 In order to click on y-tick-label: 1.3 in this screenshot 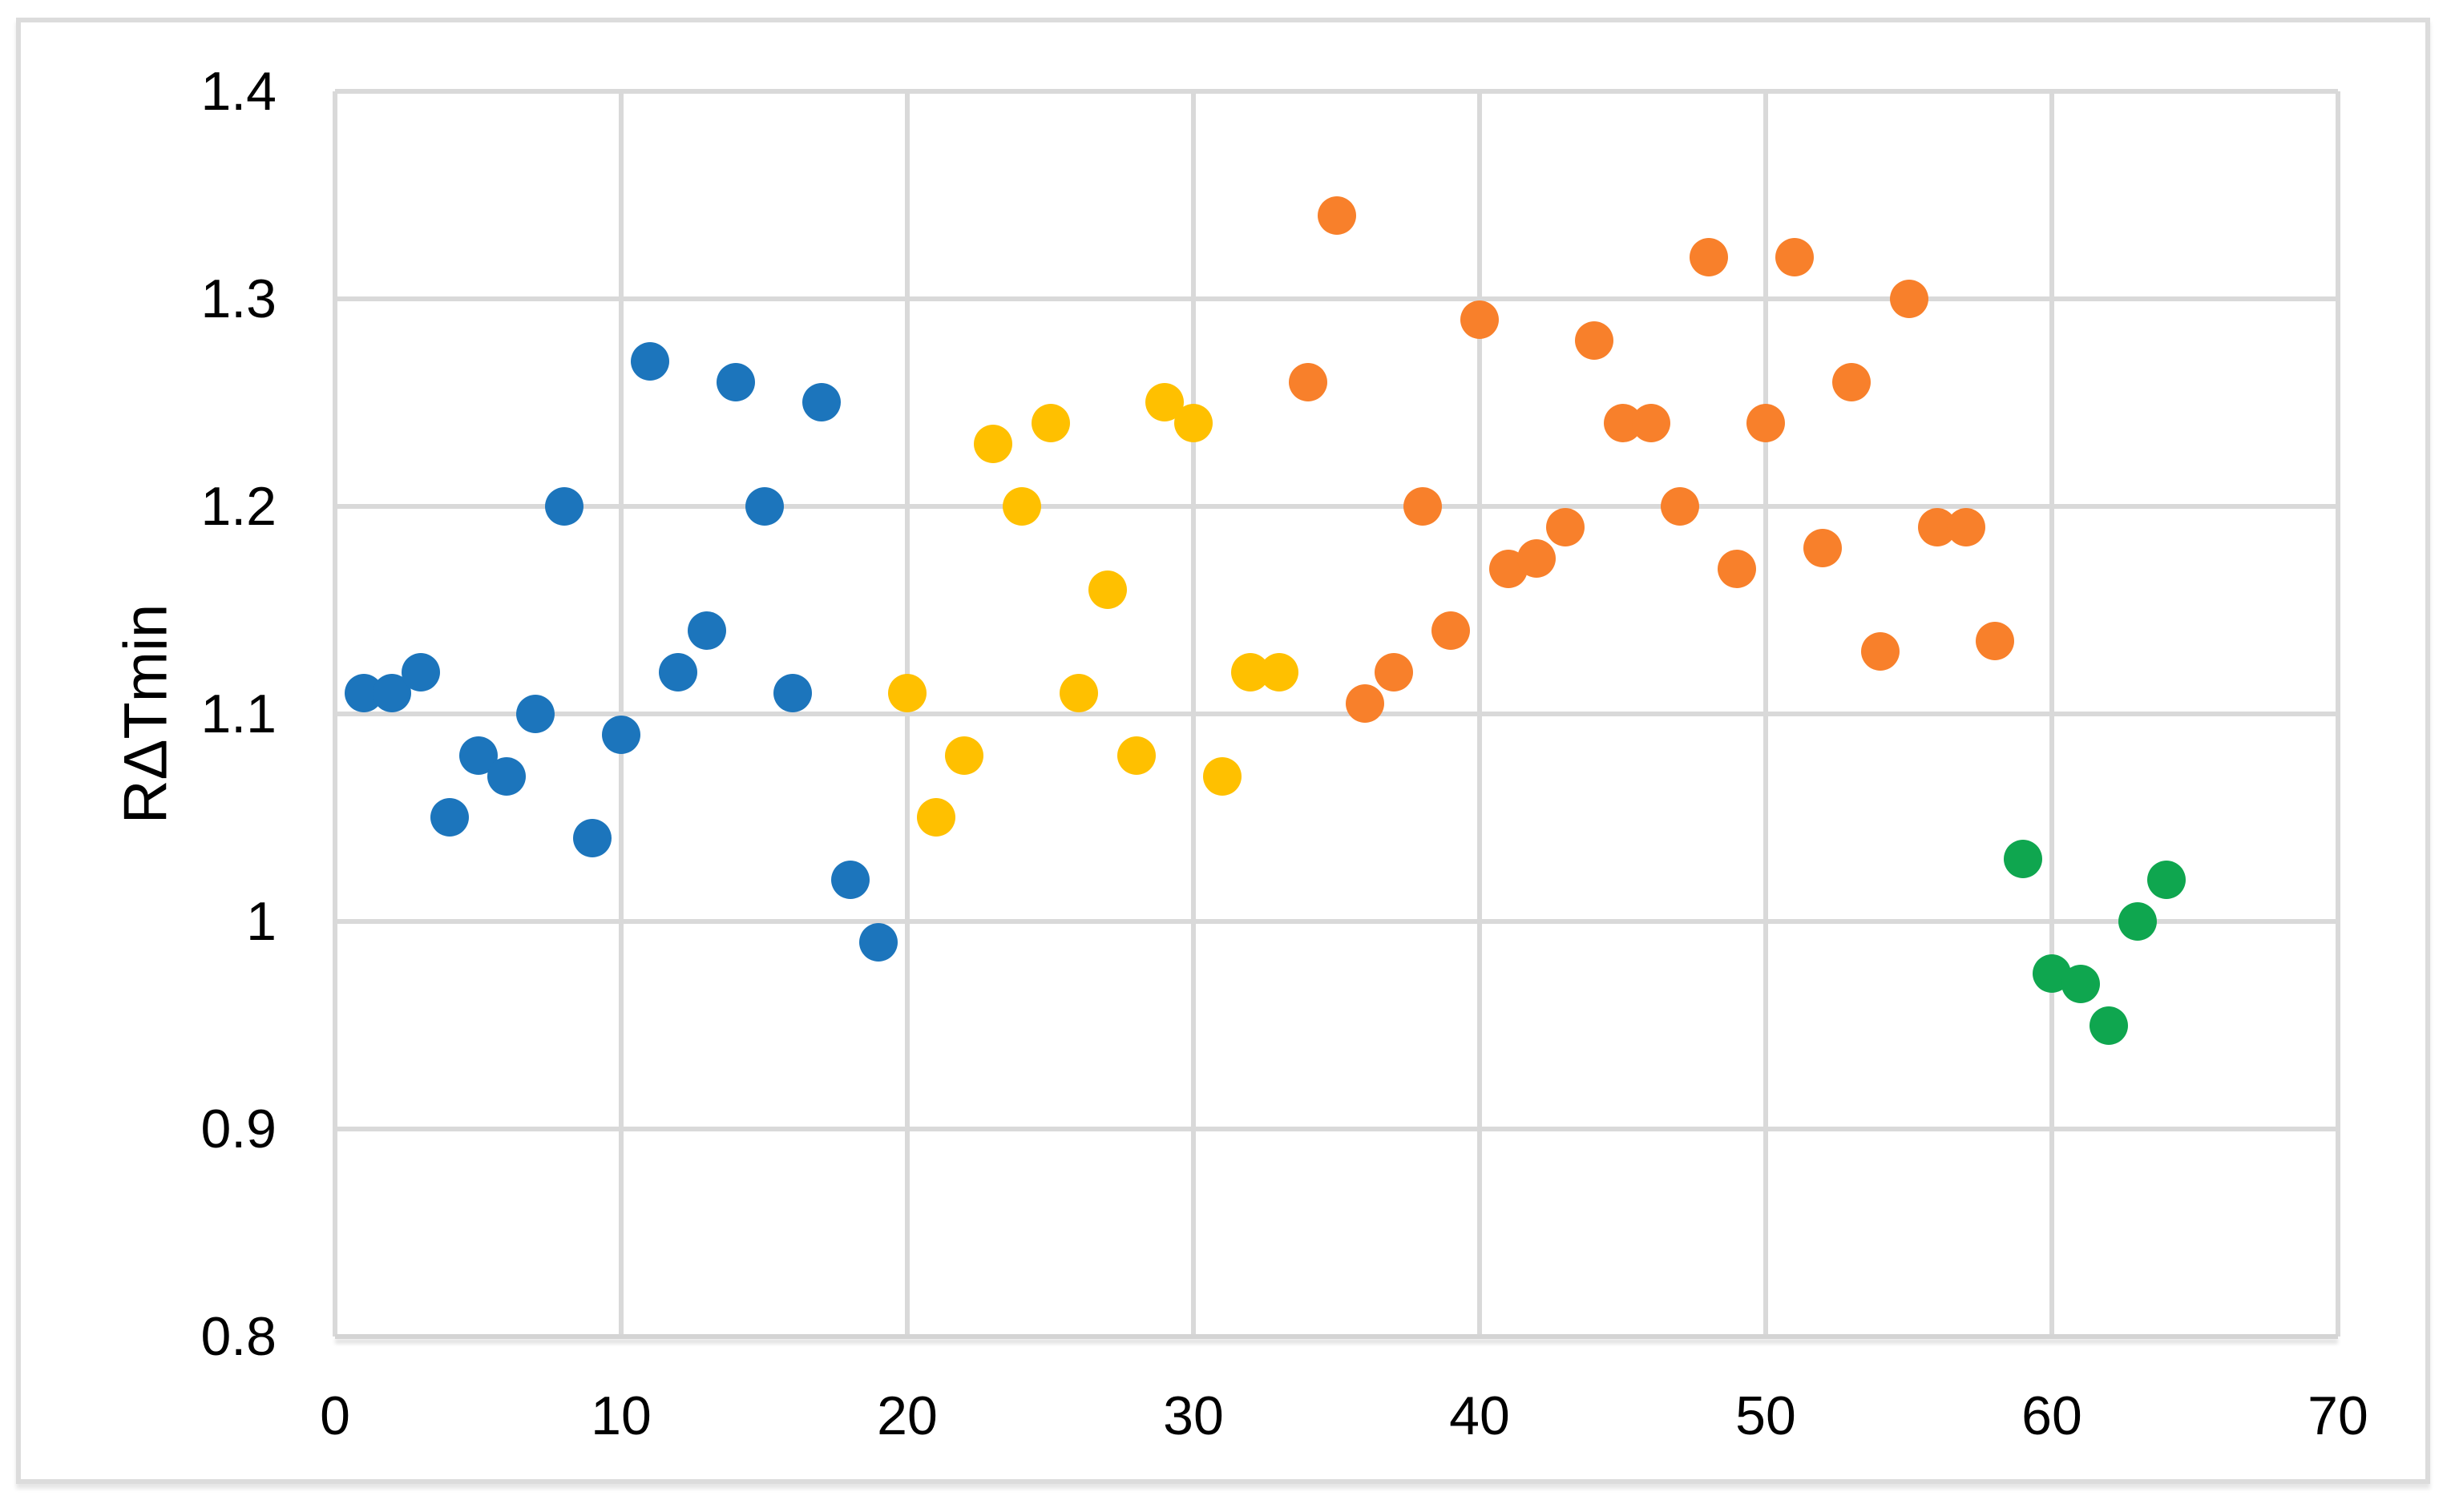, I will do `click(239, 298)`.